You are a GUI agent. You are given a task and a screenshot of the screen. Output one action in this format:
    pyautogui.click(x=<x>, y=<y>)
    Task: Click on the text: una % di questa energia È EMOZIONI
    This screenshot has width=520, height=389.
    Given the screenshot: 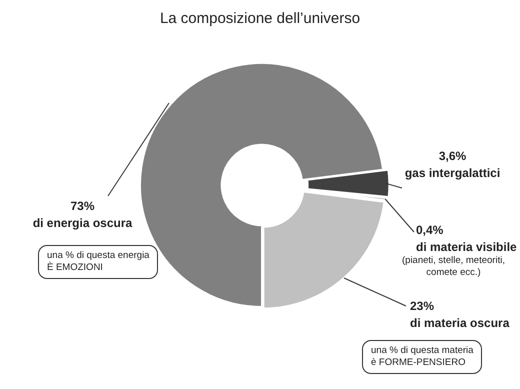 What is the action you would take?
    pyautogui.click(x=98, y=262)
    